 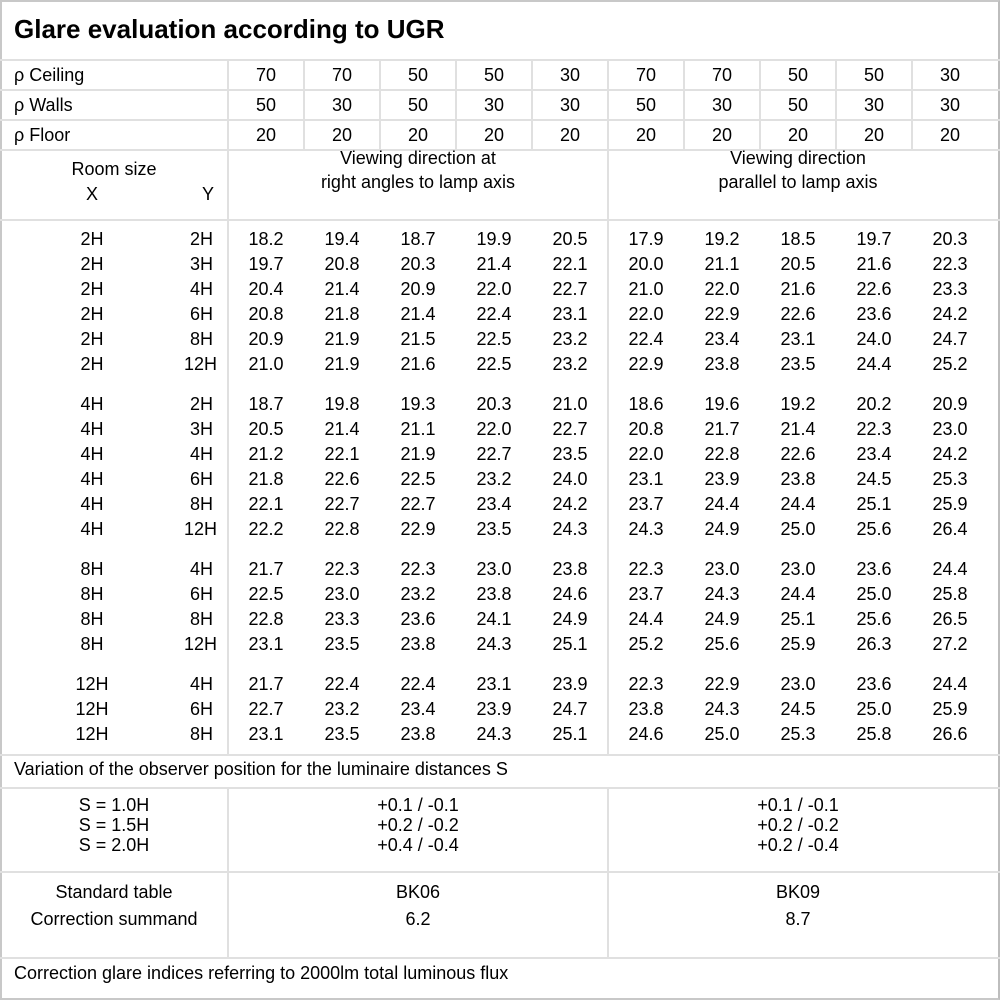 I want to click on room-x: 2H, so click(x=92, y=314).